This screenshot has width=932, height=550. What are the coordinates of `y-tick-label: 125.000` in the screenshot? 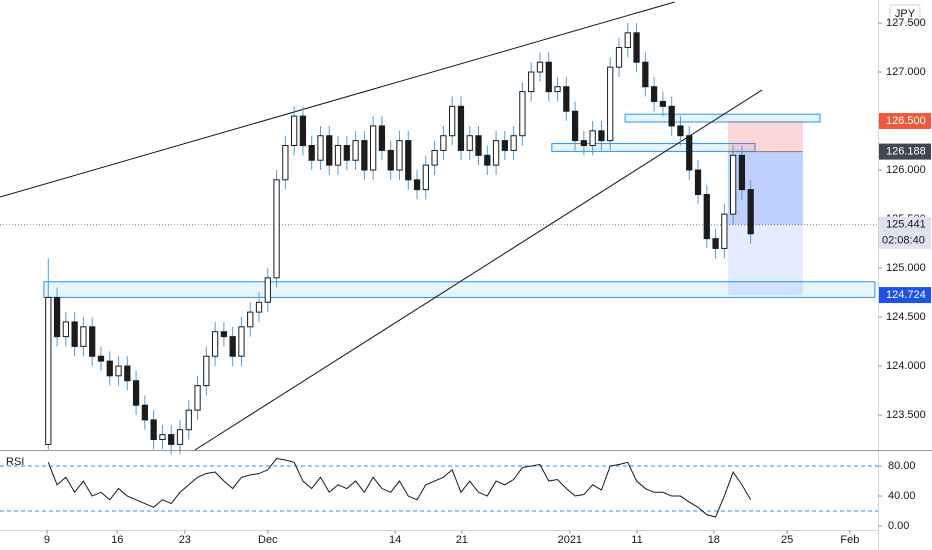 It's located at (906, 268).